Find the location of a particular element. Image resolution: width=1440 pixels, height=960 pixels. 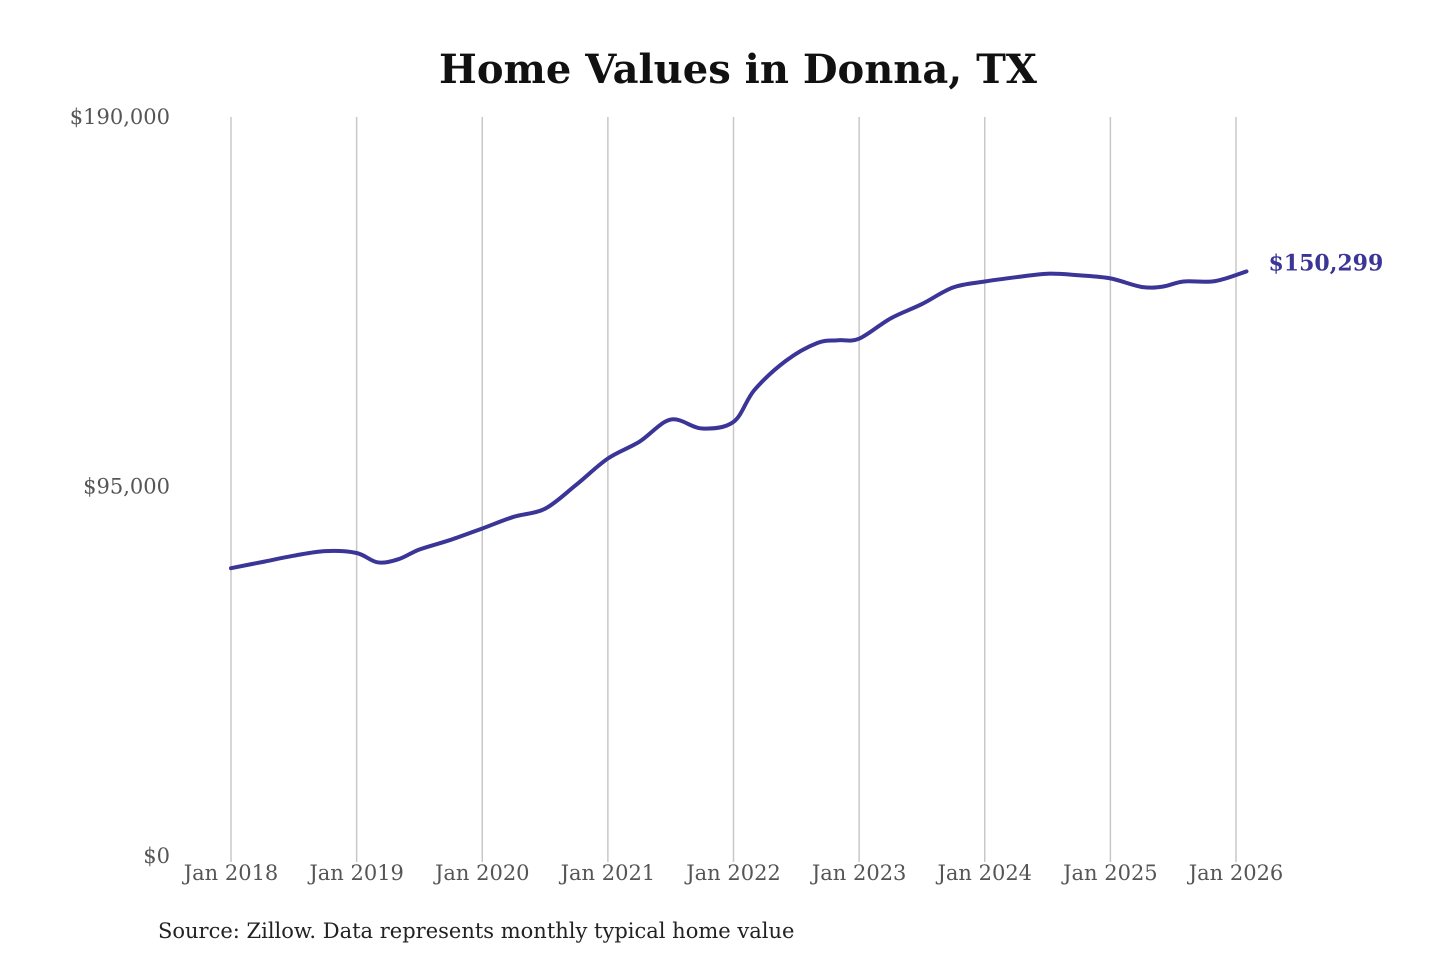

x-tick-label: Jan 2023 is located at coordinates (858, 873).